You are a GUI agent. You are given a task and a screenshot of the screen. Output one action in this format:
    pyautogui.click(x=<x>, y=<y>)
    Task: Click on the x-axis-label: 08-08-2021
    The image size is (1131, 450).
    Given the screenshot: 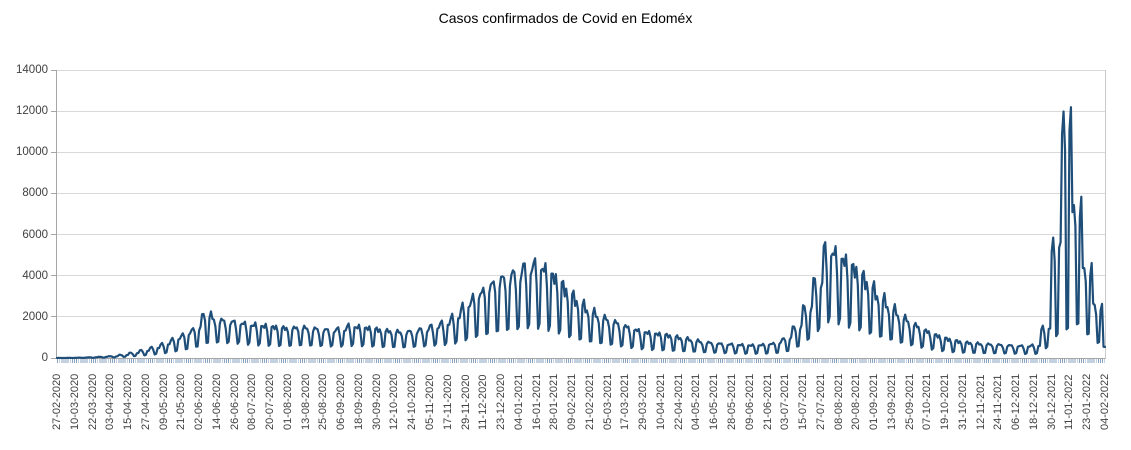 What is the action you would take?
    pyautogui.click(x=838, y=401)
    